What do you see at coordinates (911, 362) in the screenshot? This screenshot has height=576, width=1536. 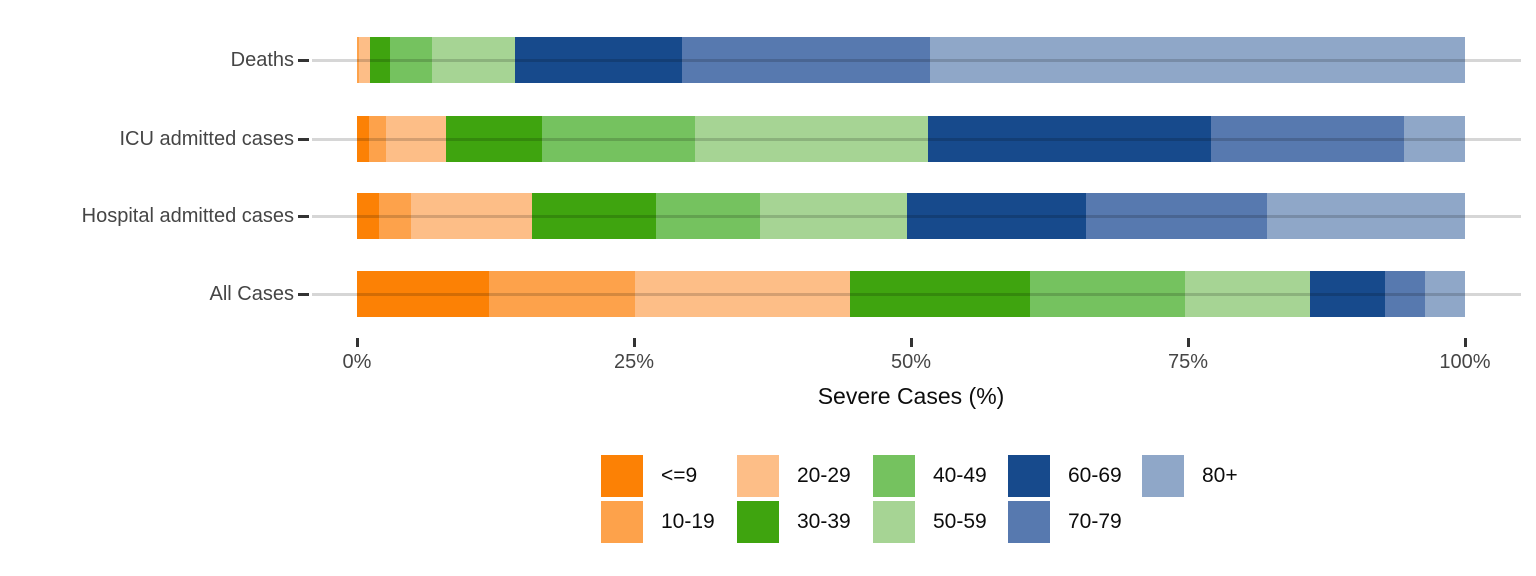 I see `x-axis-tick-label: 50%` at bounding box center [911, 362].